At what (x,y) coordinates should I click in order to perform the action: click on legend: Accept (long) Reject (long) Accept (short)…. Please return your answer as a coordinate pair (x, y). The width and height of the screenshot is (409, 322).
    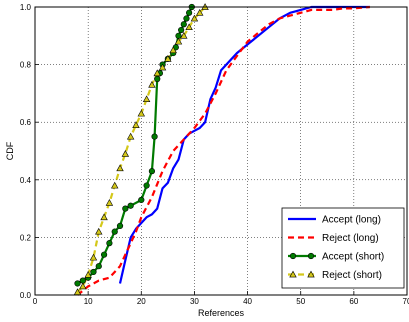
    Looking at the image, I should click on (343, 248).